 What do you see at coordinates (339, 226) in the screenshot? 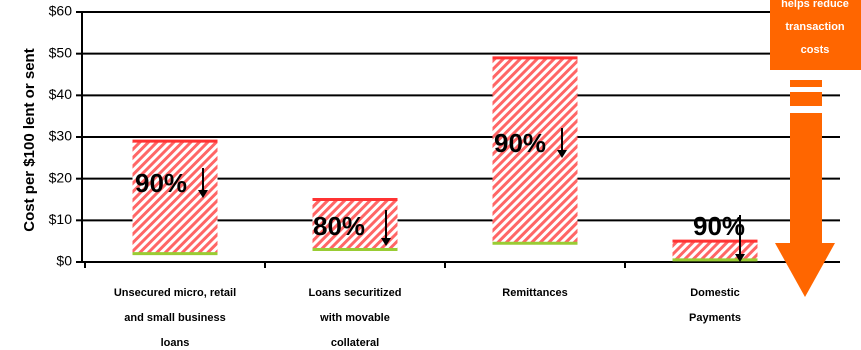
I see `percent-label: 80%` at bounding box center [339, 226].